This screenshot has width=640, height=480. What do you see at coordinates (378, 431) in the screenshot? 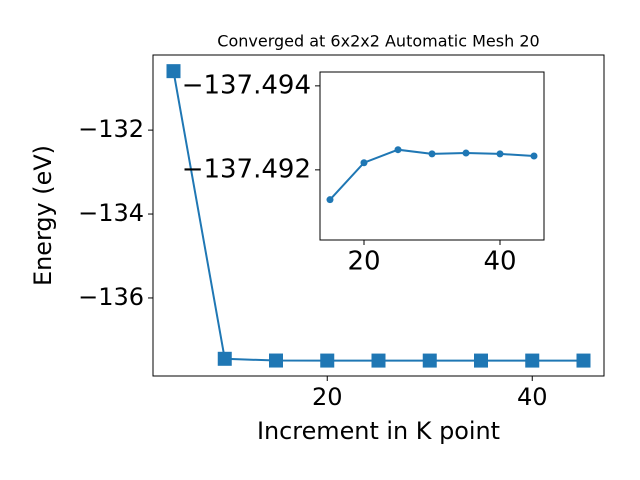
I see `x-axis-label: Increment in K point` at bounding box center [378, 431].